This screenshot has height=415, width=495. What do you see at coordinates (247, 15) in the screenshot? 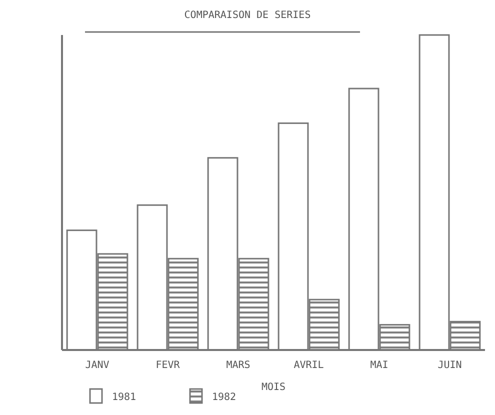
I see `chart-title: COMPARAISON DE SERIES` at bounding box center [247, 15].